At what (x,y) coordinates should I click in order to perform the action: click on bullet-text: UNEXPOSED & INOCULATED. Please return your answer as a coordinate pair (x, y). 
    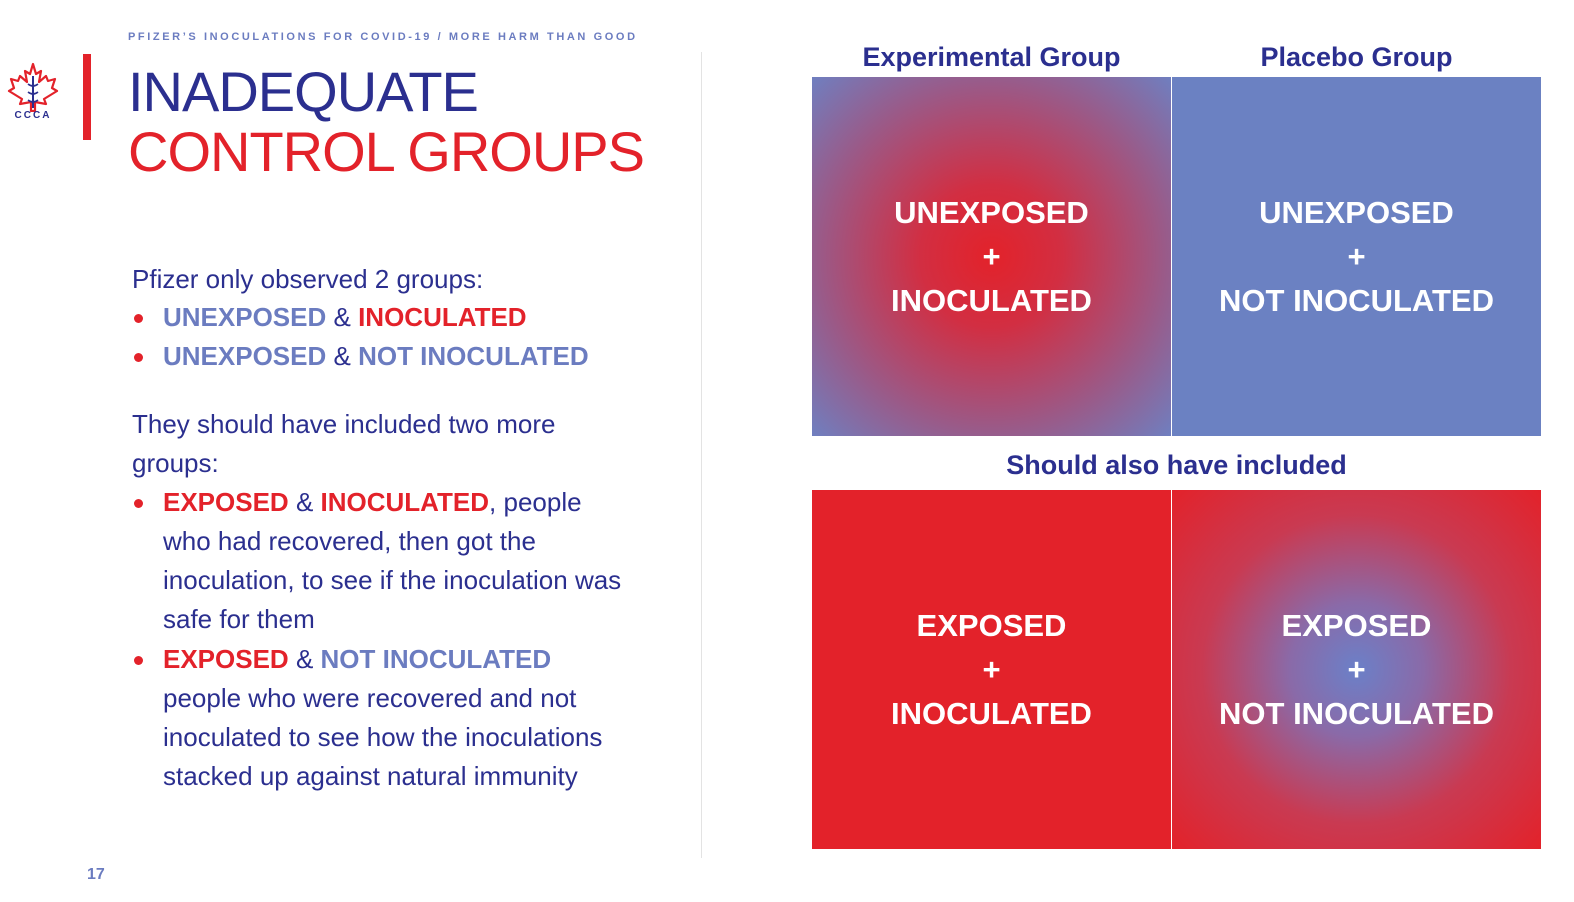
    Looking at the image, I should click on (398, 317).